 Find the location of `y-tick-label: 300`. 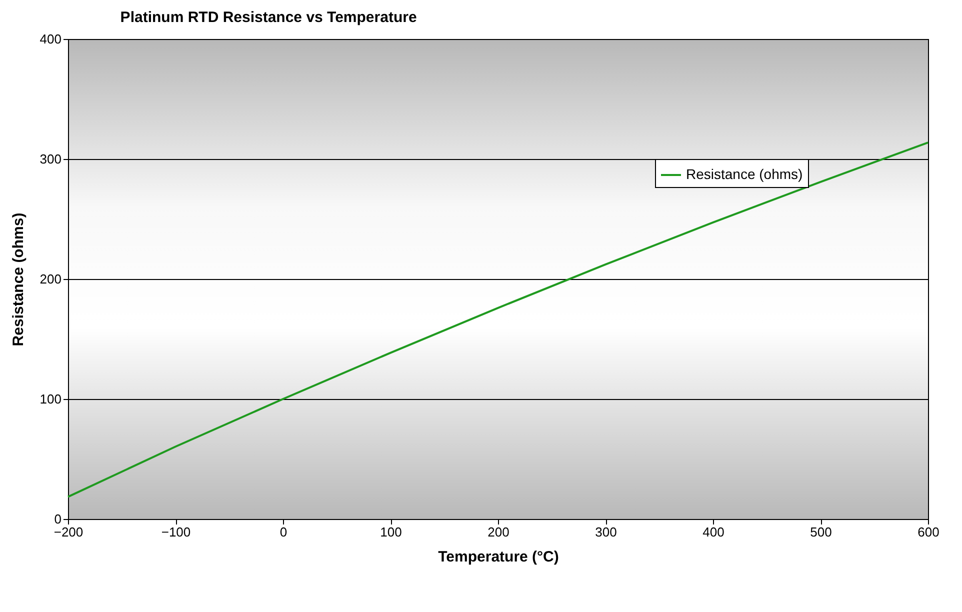

y-tick-label: 300 is located at coordinates (51, 159).